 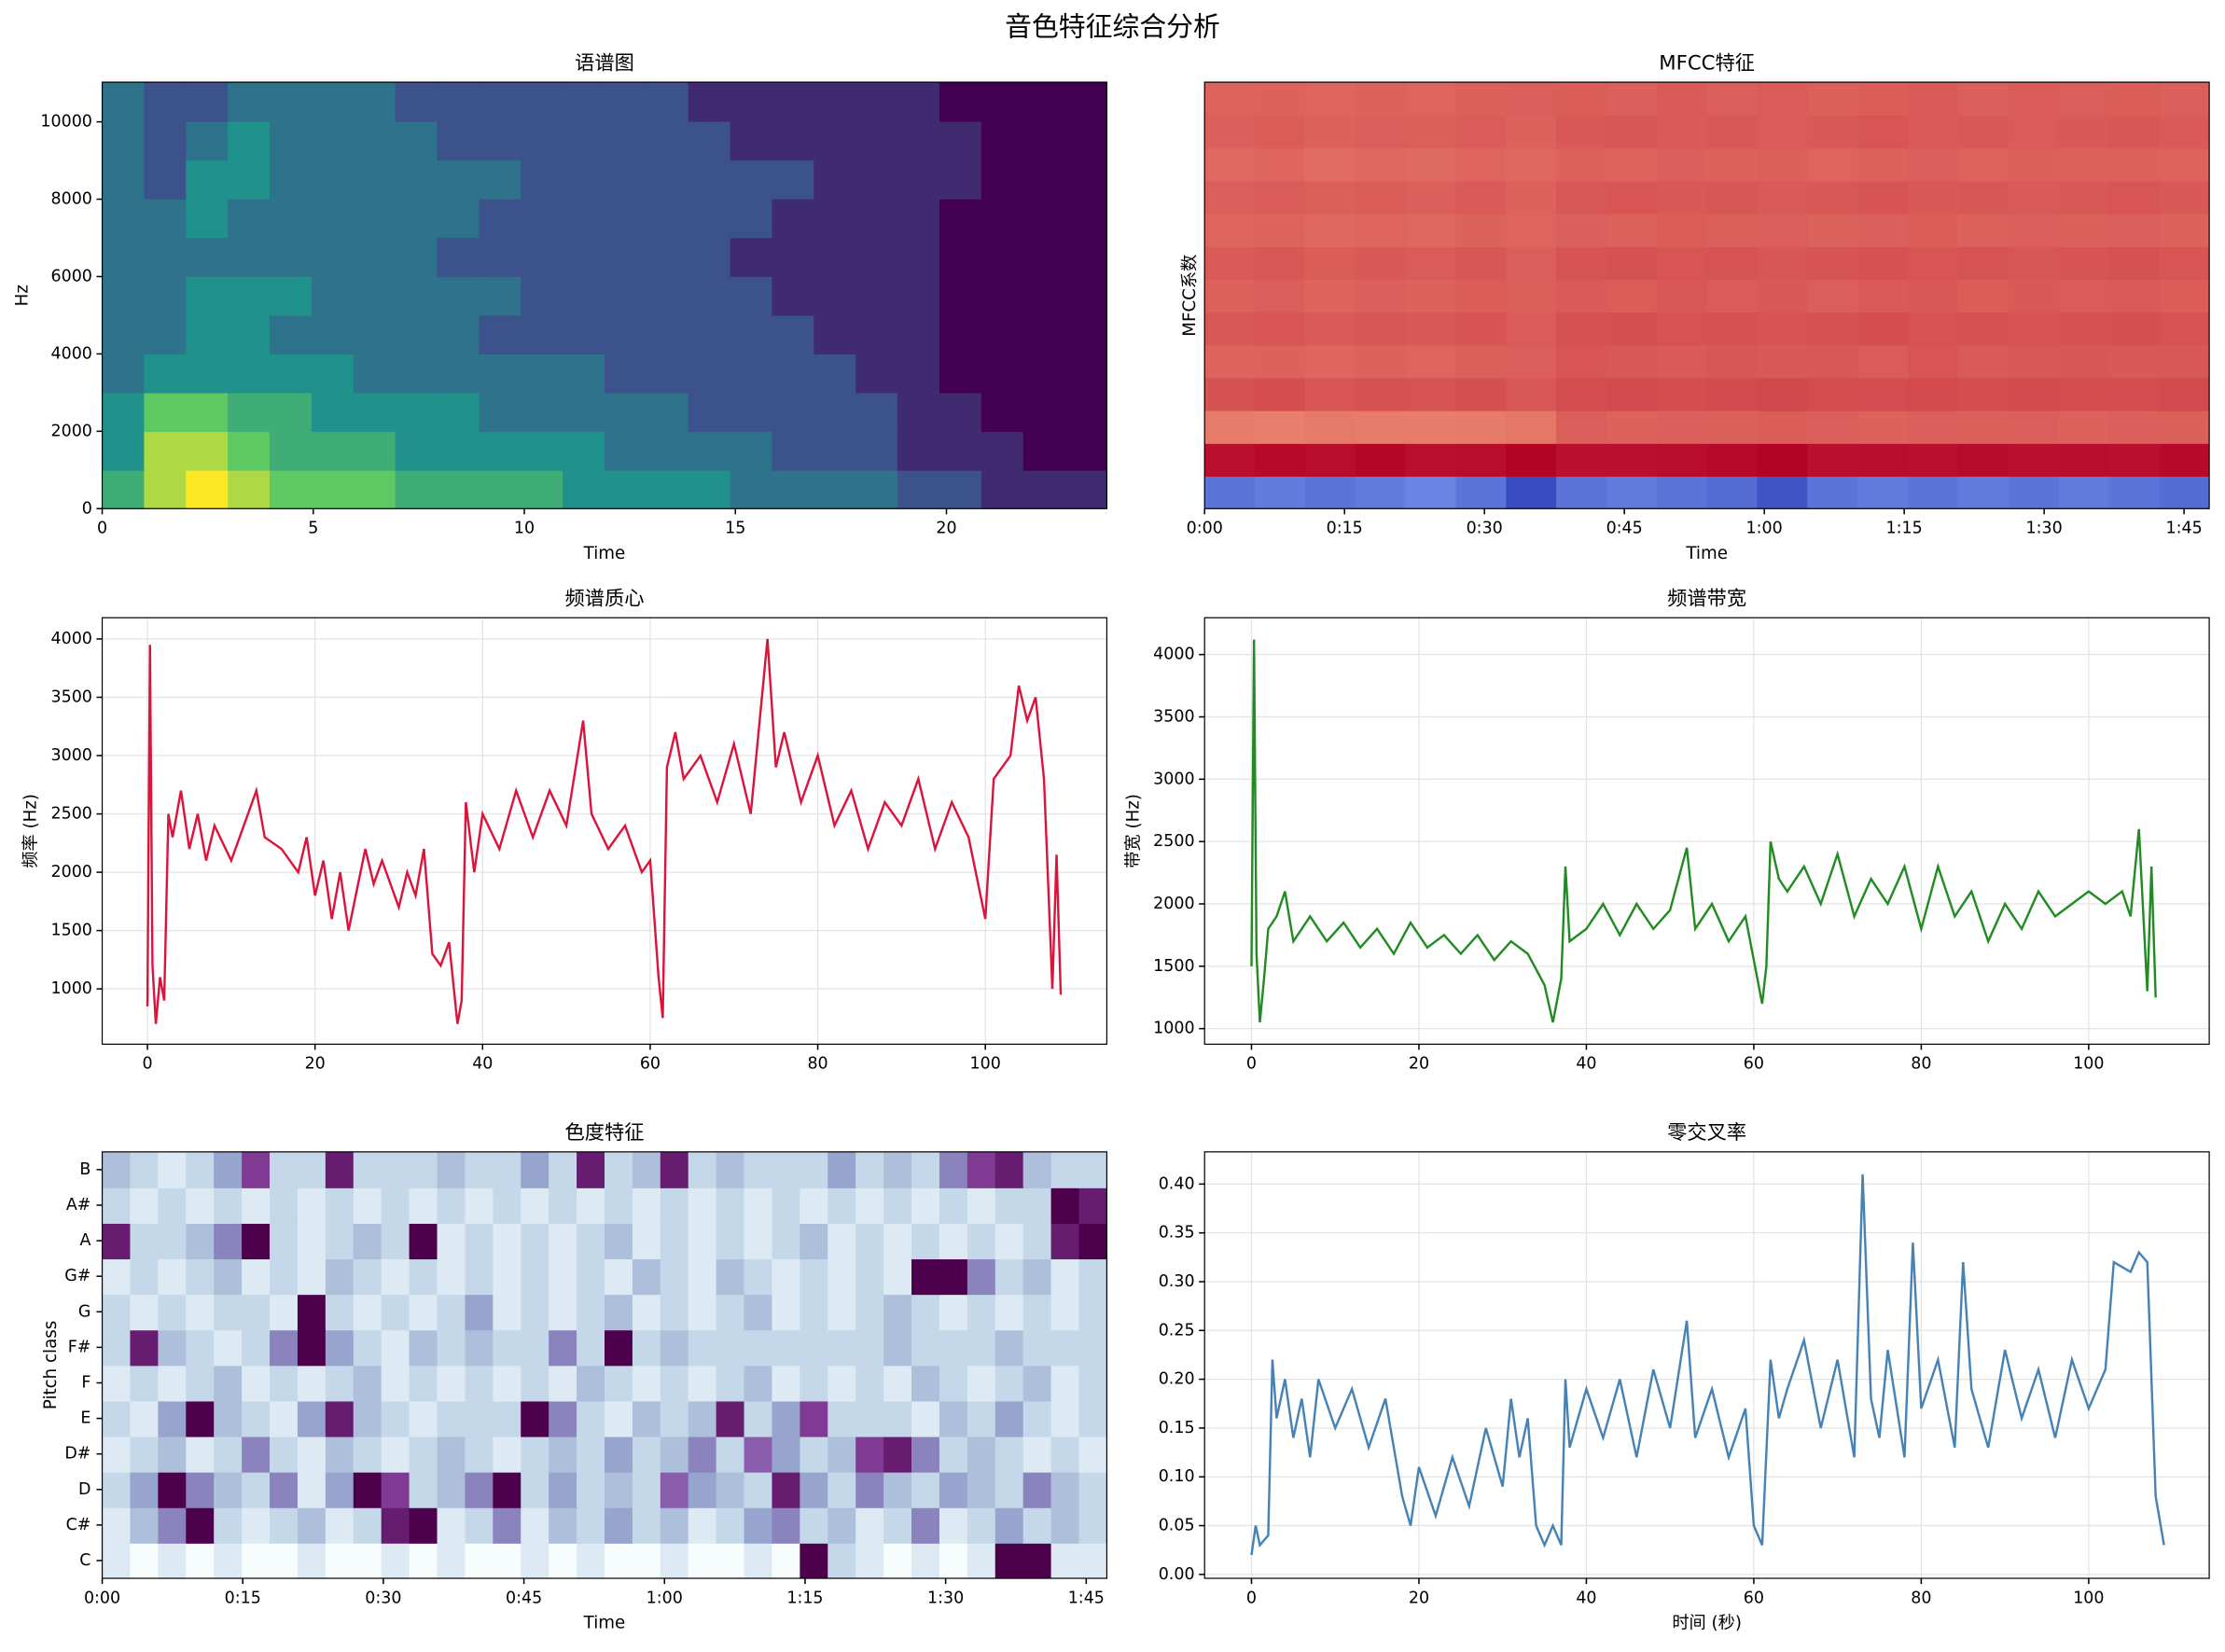 I want to click on y-axis-label: Pitch class, so click(x=51, y=1365).